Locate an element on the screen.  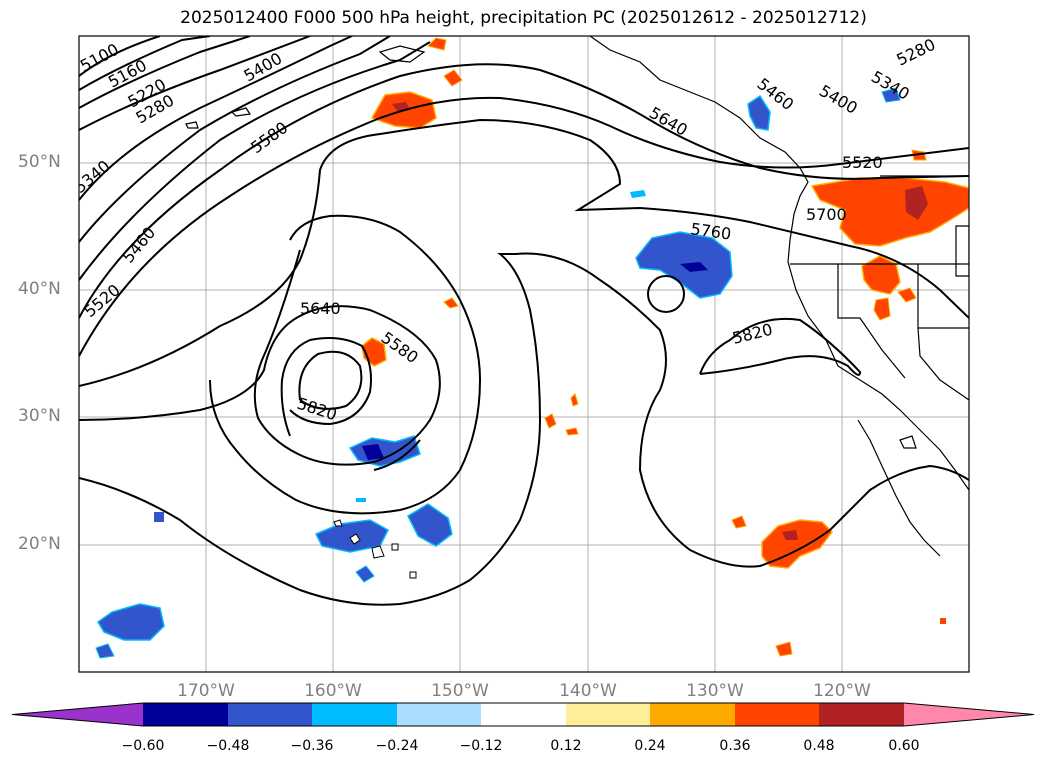
lat-label-40: 40°N is located at coordinates (39, 289).